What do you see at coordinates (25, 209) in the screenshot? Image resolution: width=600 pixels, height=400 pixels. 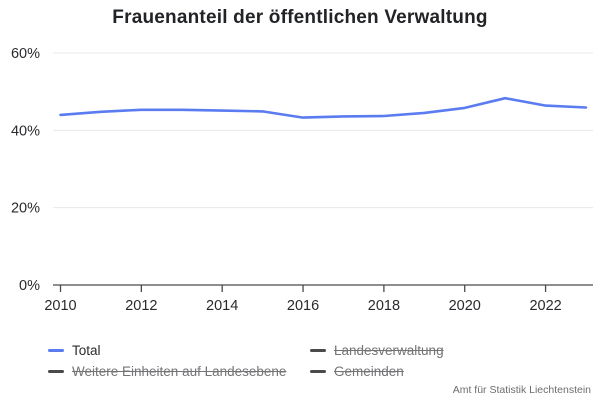 I see `y-tick-label: 20%` at bounding box center [25, 209].